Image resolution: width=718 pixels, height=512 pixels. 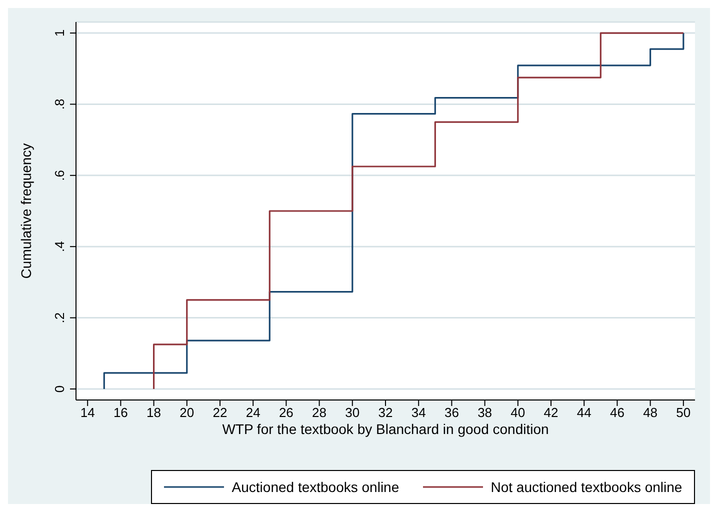 I want to click on x-axis-title: WTP for the textbook by Blanchard in good condition, so click(x=385, y=429).